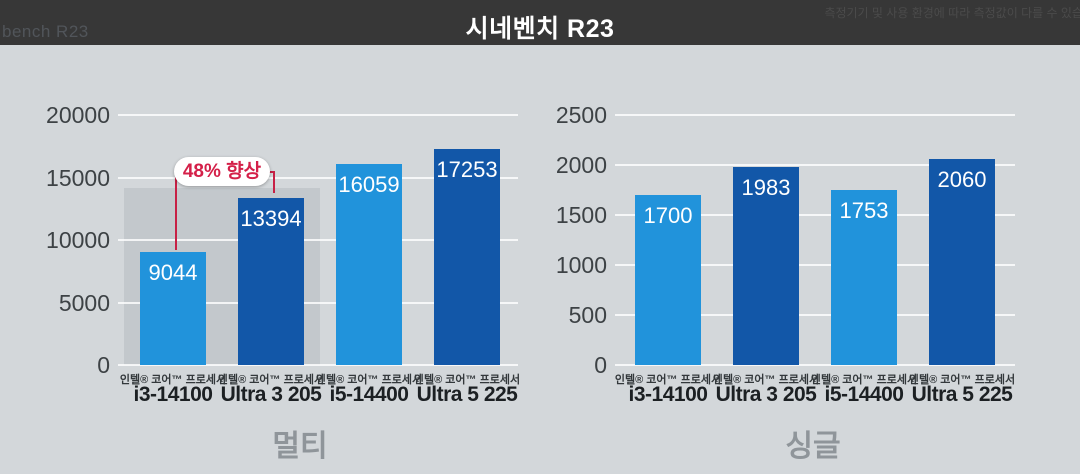 The image size is (1080, 474). What do you see at coordinates (467, 170) in the screenshot?
I see `bar-value-label: 17253` at bounding box center [467, 170].